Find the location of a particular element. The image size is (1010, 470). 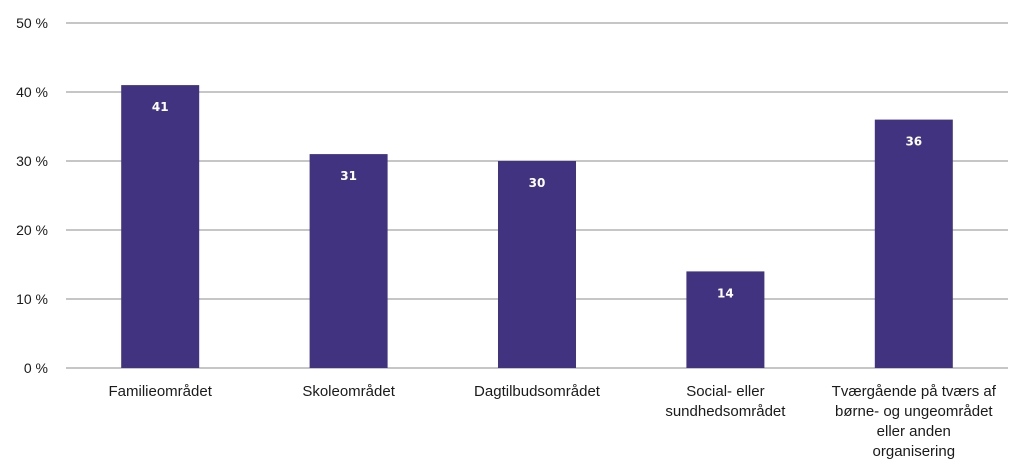

x-tick-label: Dagtilbudsområdet is located at coordinates (537, 391).